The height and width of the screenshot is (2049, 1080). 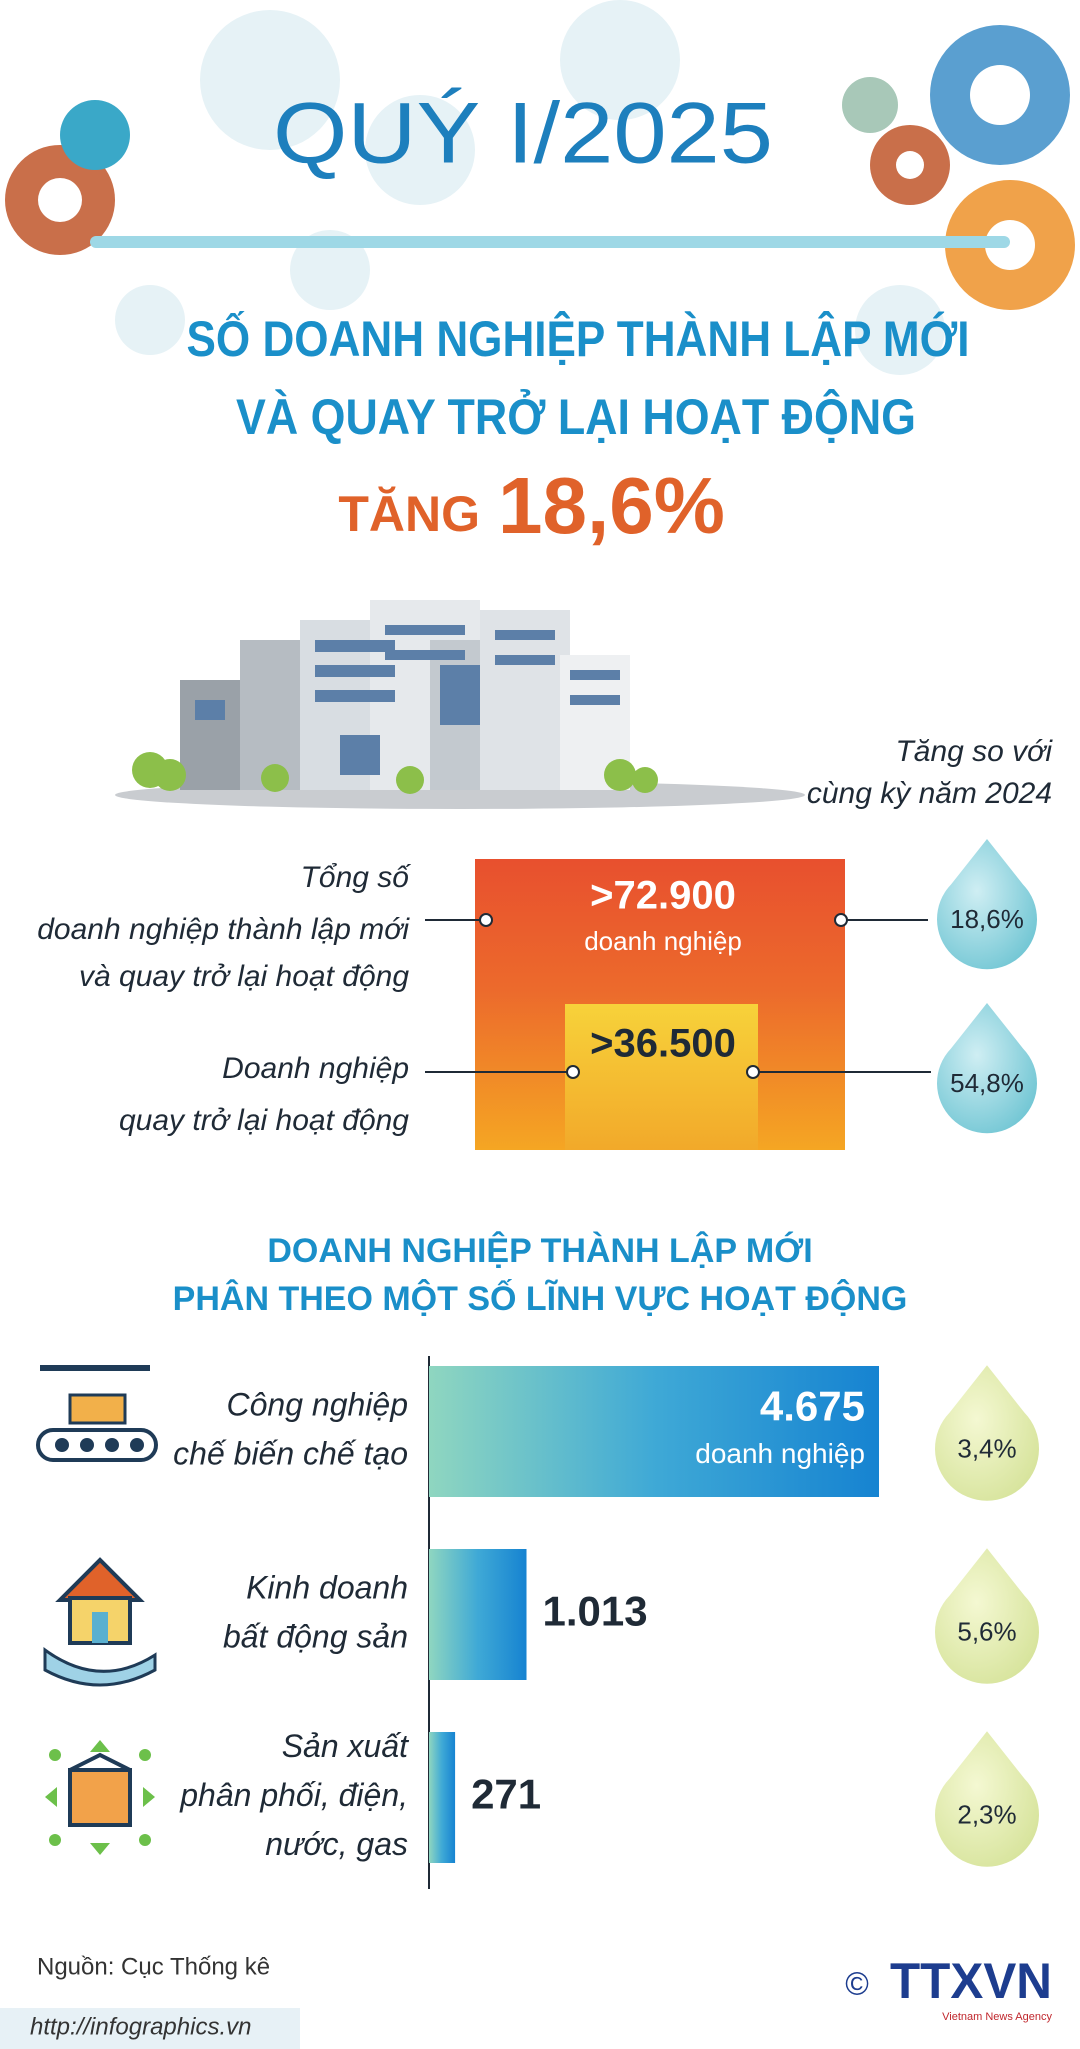 I want to click on sector-name: chế biến chế tạo, so click(x=290, y=1453).